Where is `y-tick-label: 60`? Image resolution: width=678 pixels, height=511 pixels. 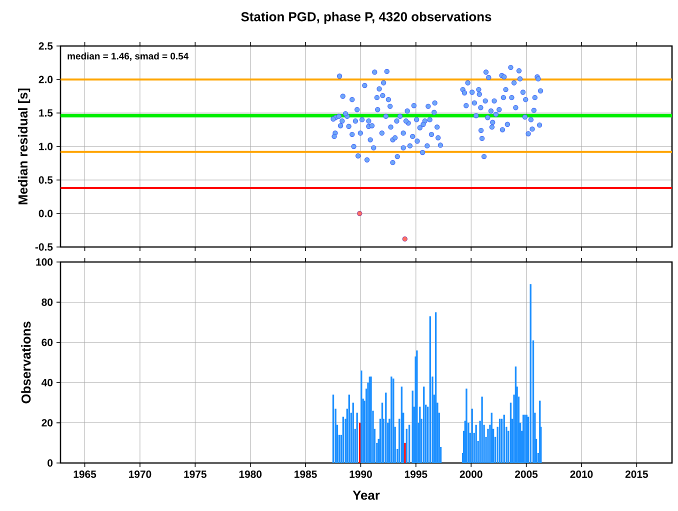
y-tick-label: 60 is located at coordinates (47, 342).